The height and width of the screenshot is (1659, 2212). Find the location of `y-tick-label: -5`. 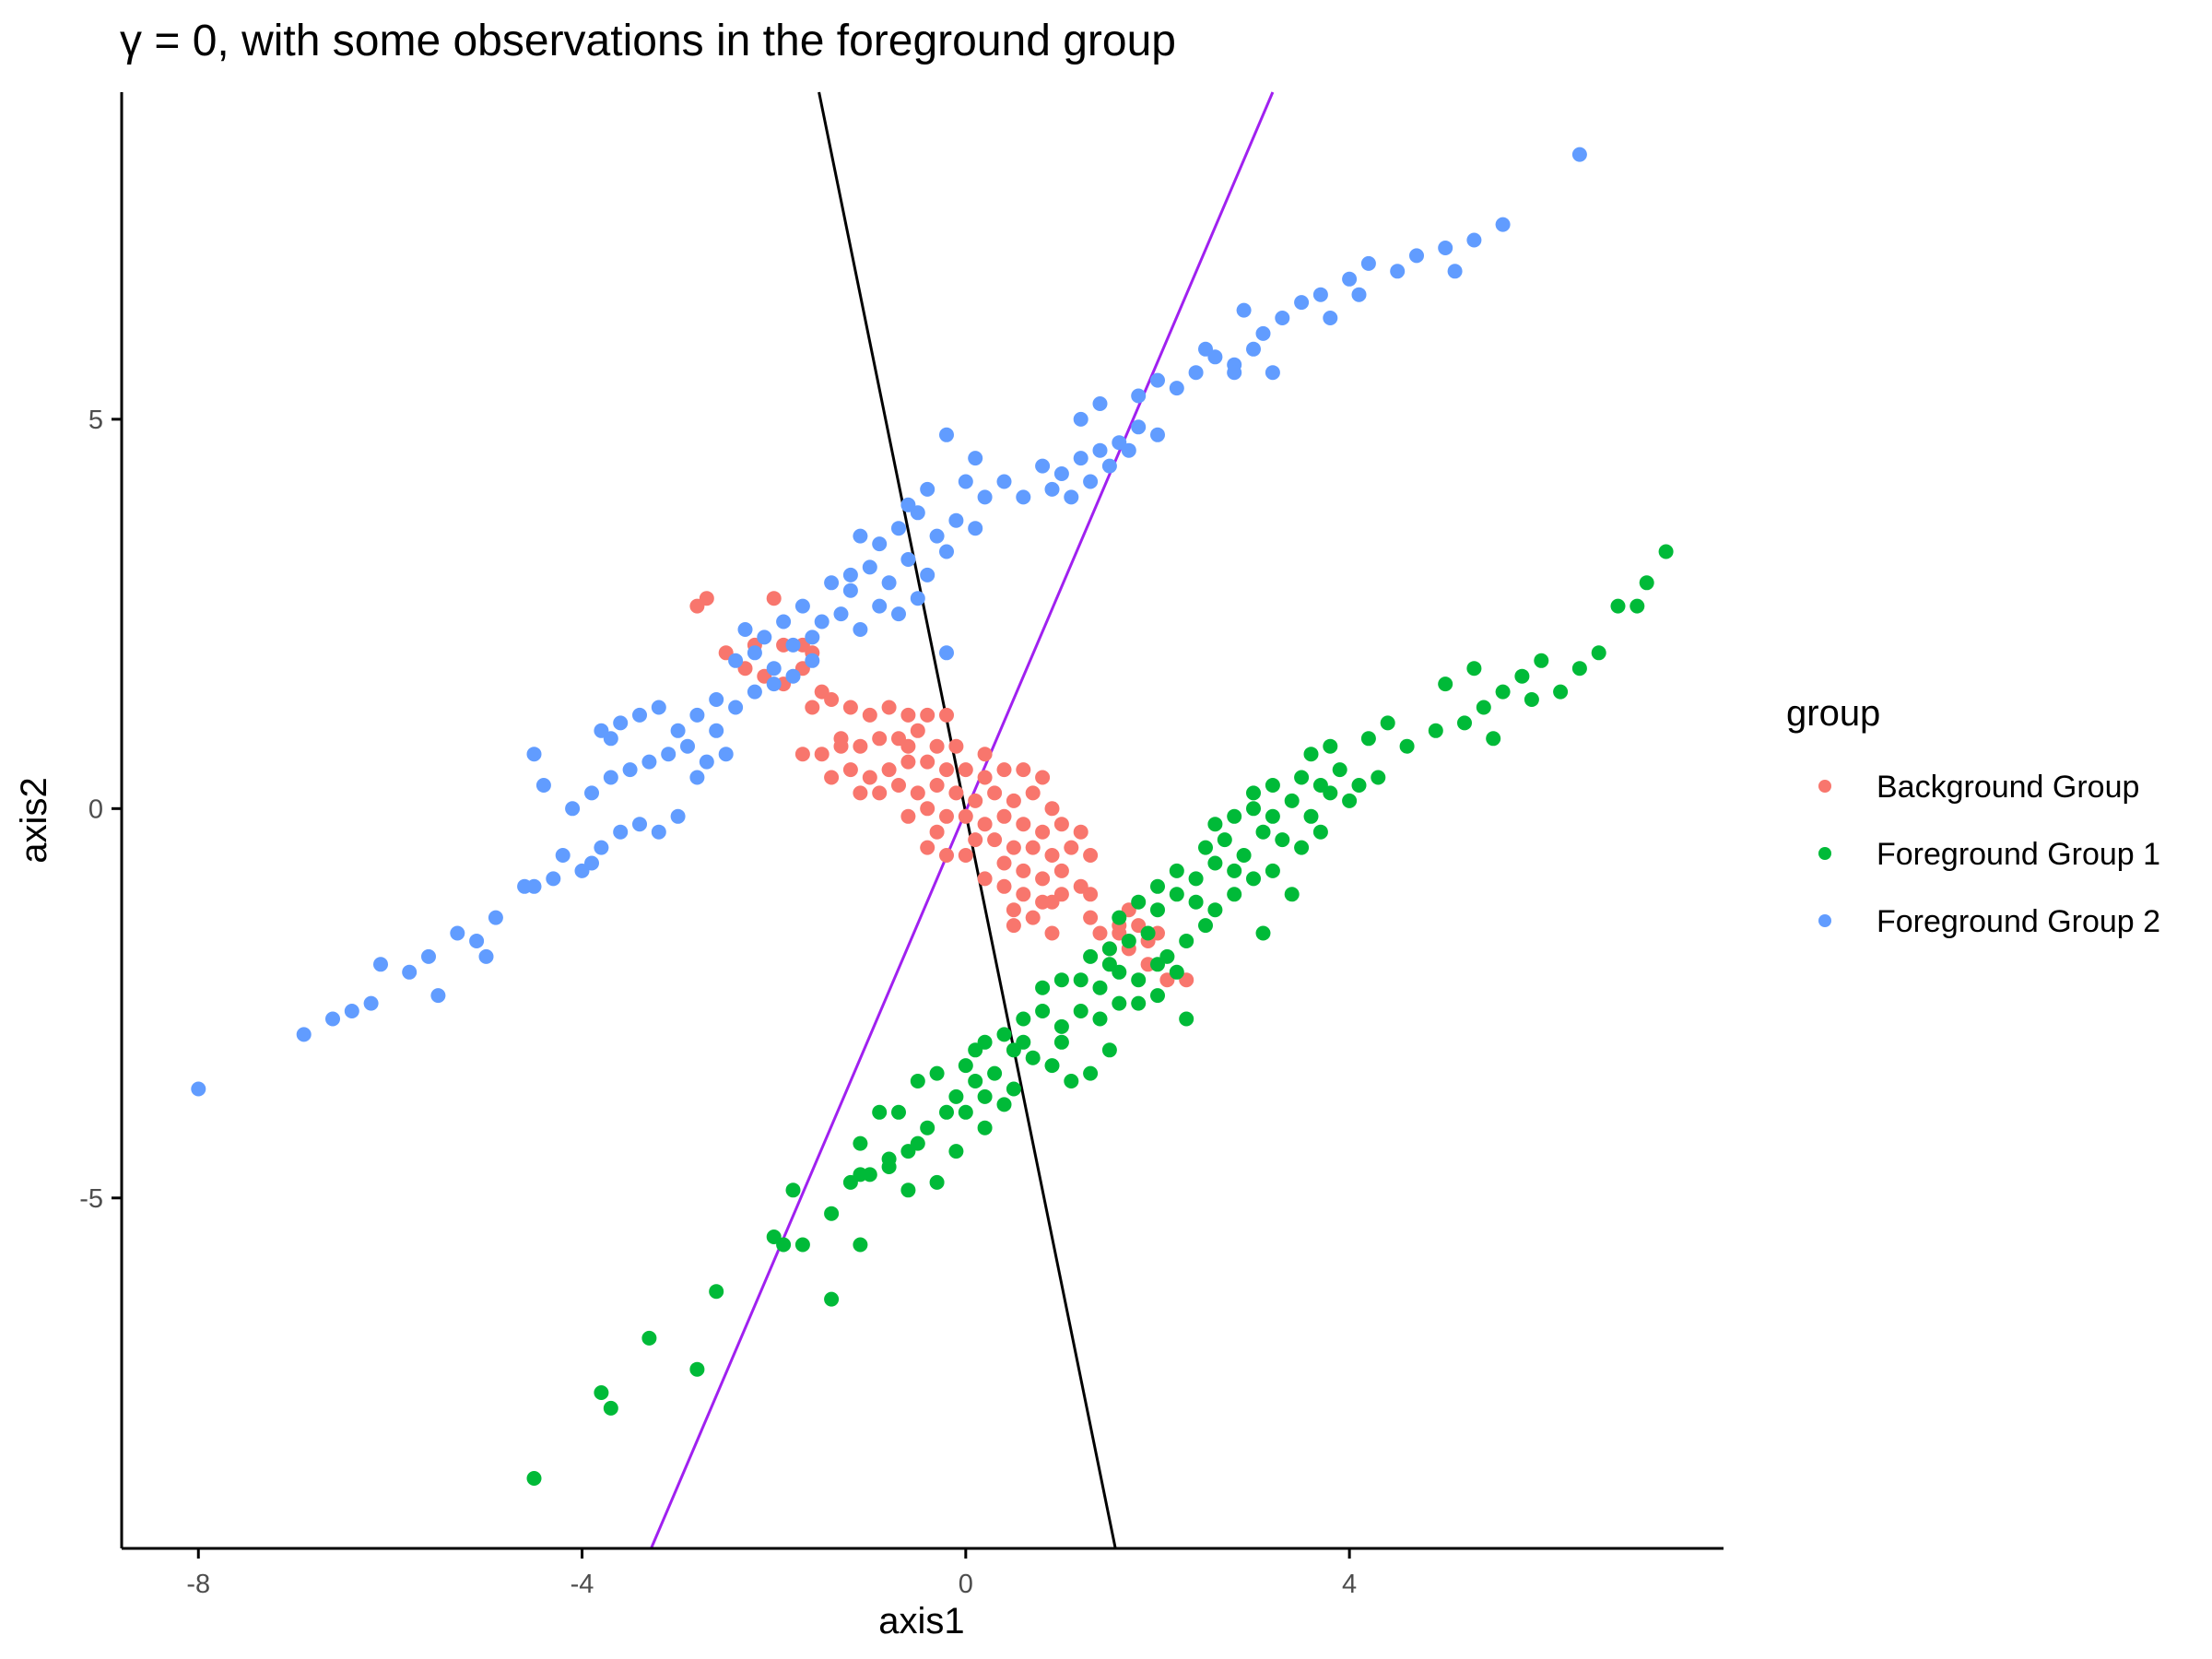

y-tick-label: -5 is located at coordinates (91, 1199).